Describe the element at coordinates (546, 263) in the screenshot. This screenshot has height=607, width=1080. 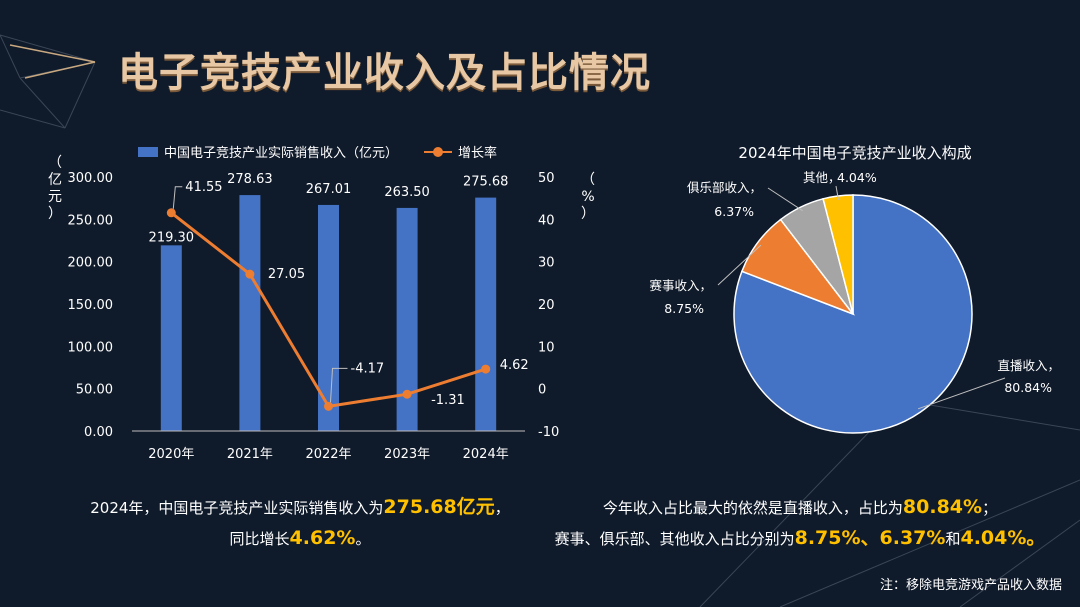
I see `right-axis-tick: 30` at that location.